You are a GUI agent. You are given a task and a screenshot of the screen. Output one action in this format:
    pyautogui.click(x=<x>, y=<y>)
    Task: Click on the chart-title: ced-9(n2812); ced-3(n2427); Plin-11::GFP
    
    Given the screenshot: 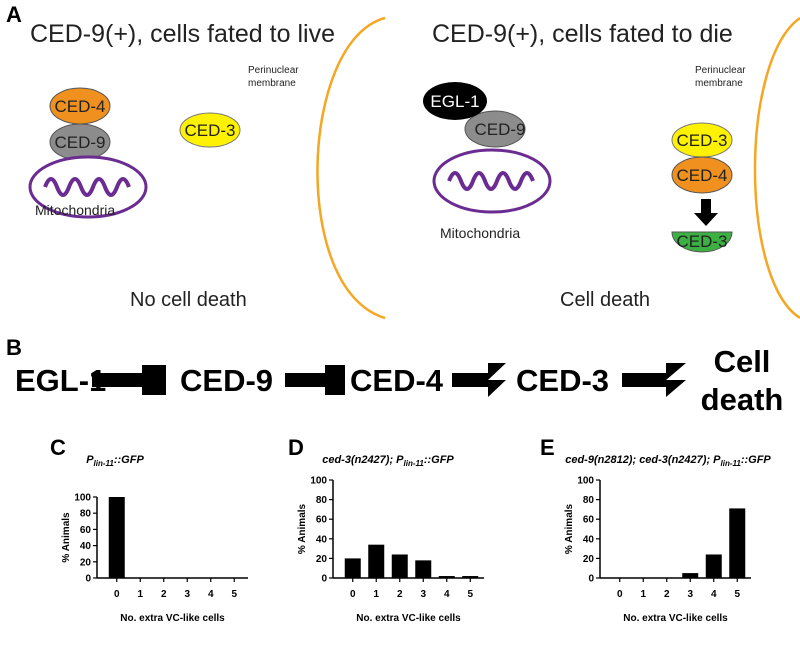 What is the action you would take?
    pyautogui.click(x=668, y=461)
    